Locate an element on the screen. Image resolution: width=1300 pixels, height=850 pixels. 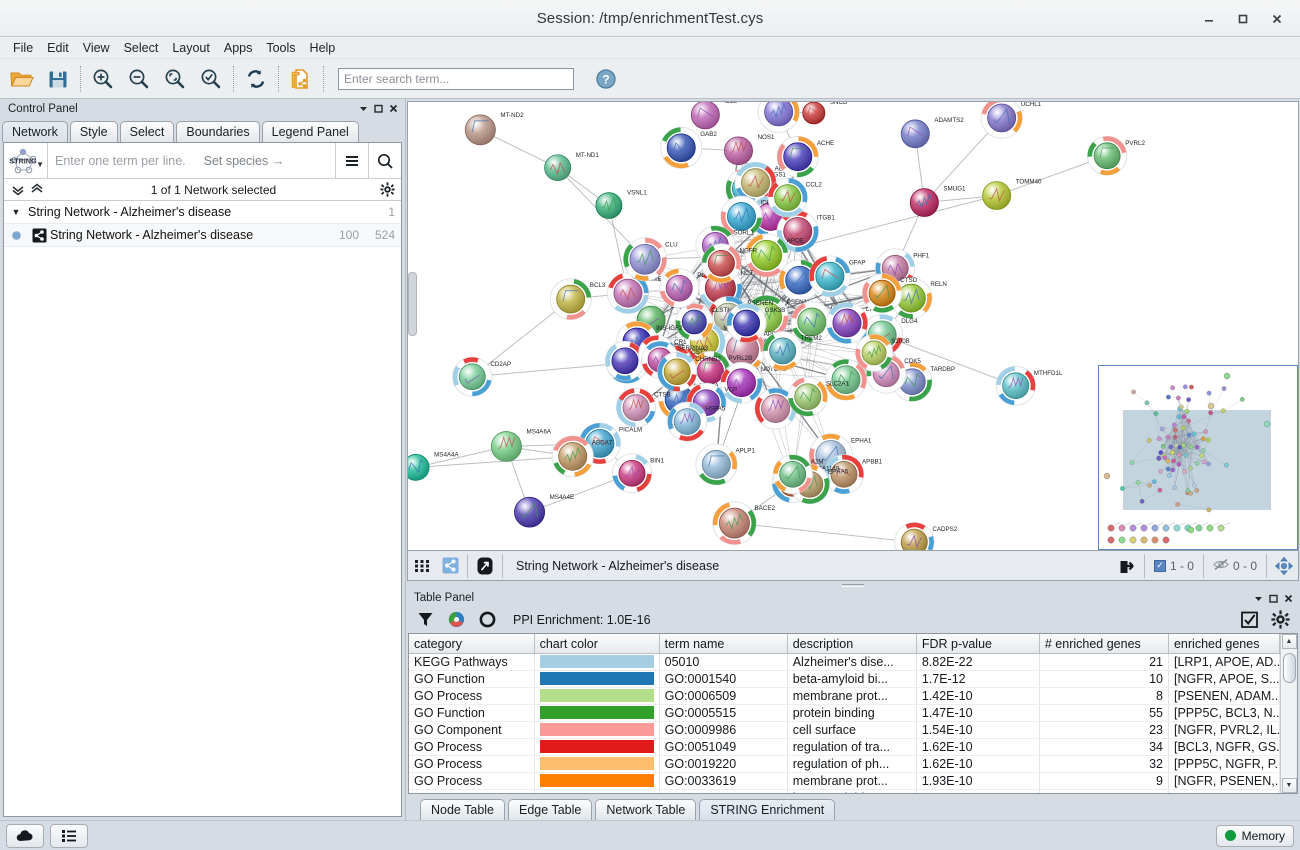
network-node-s100b: S100B is located at coordinates (882, 352).